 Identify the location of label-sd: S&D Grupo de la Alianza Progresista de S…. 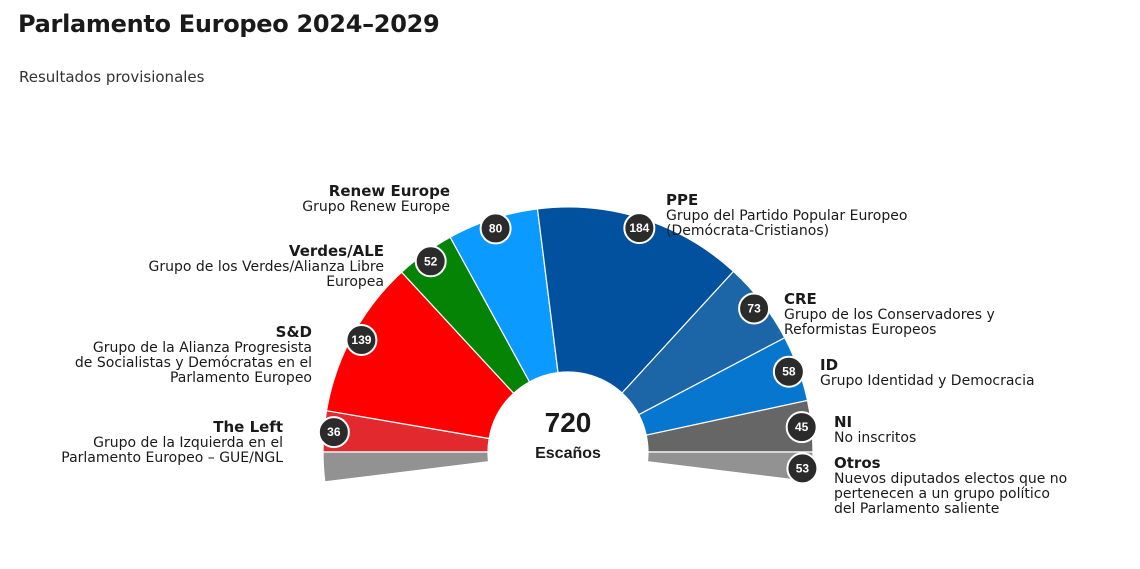
(193, 354).